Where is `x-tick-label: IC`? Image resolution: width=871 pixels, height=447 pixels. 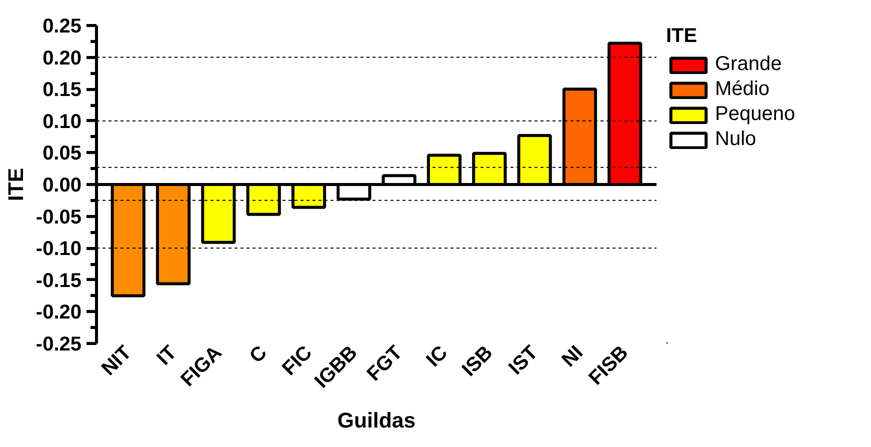 x-tick-label: IC is located at coordinates (437, 357).